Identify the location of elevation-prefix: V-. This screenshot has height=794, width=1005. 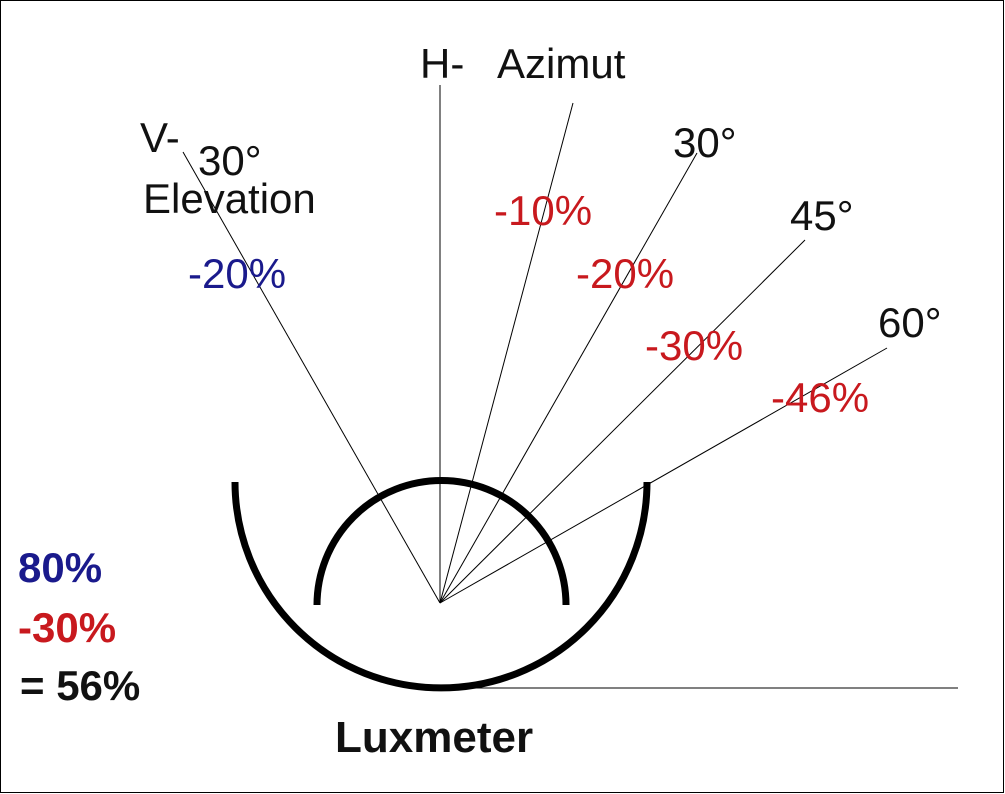
(160, 137).